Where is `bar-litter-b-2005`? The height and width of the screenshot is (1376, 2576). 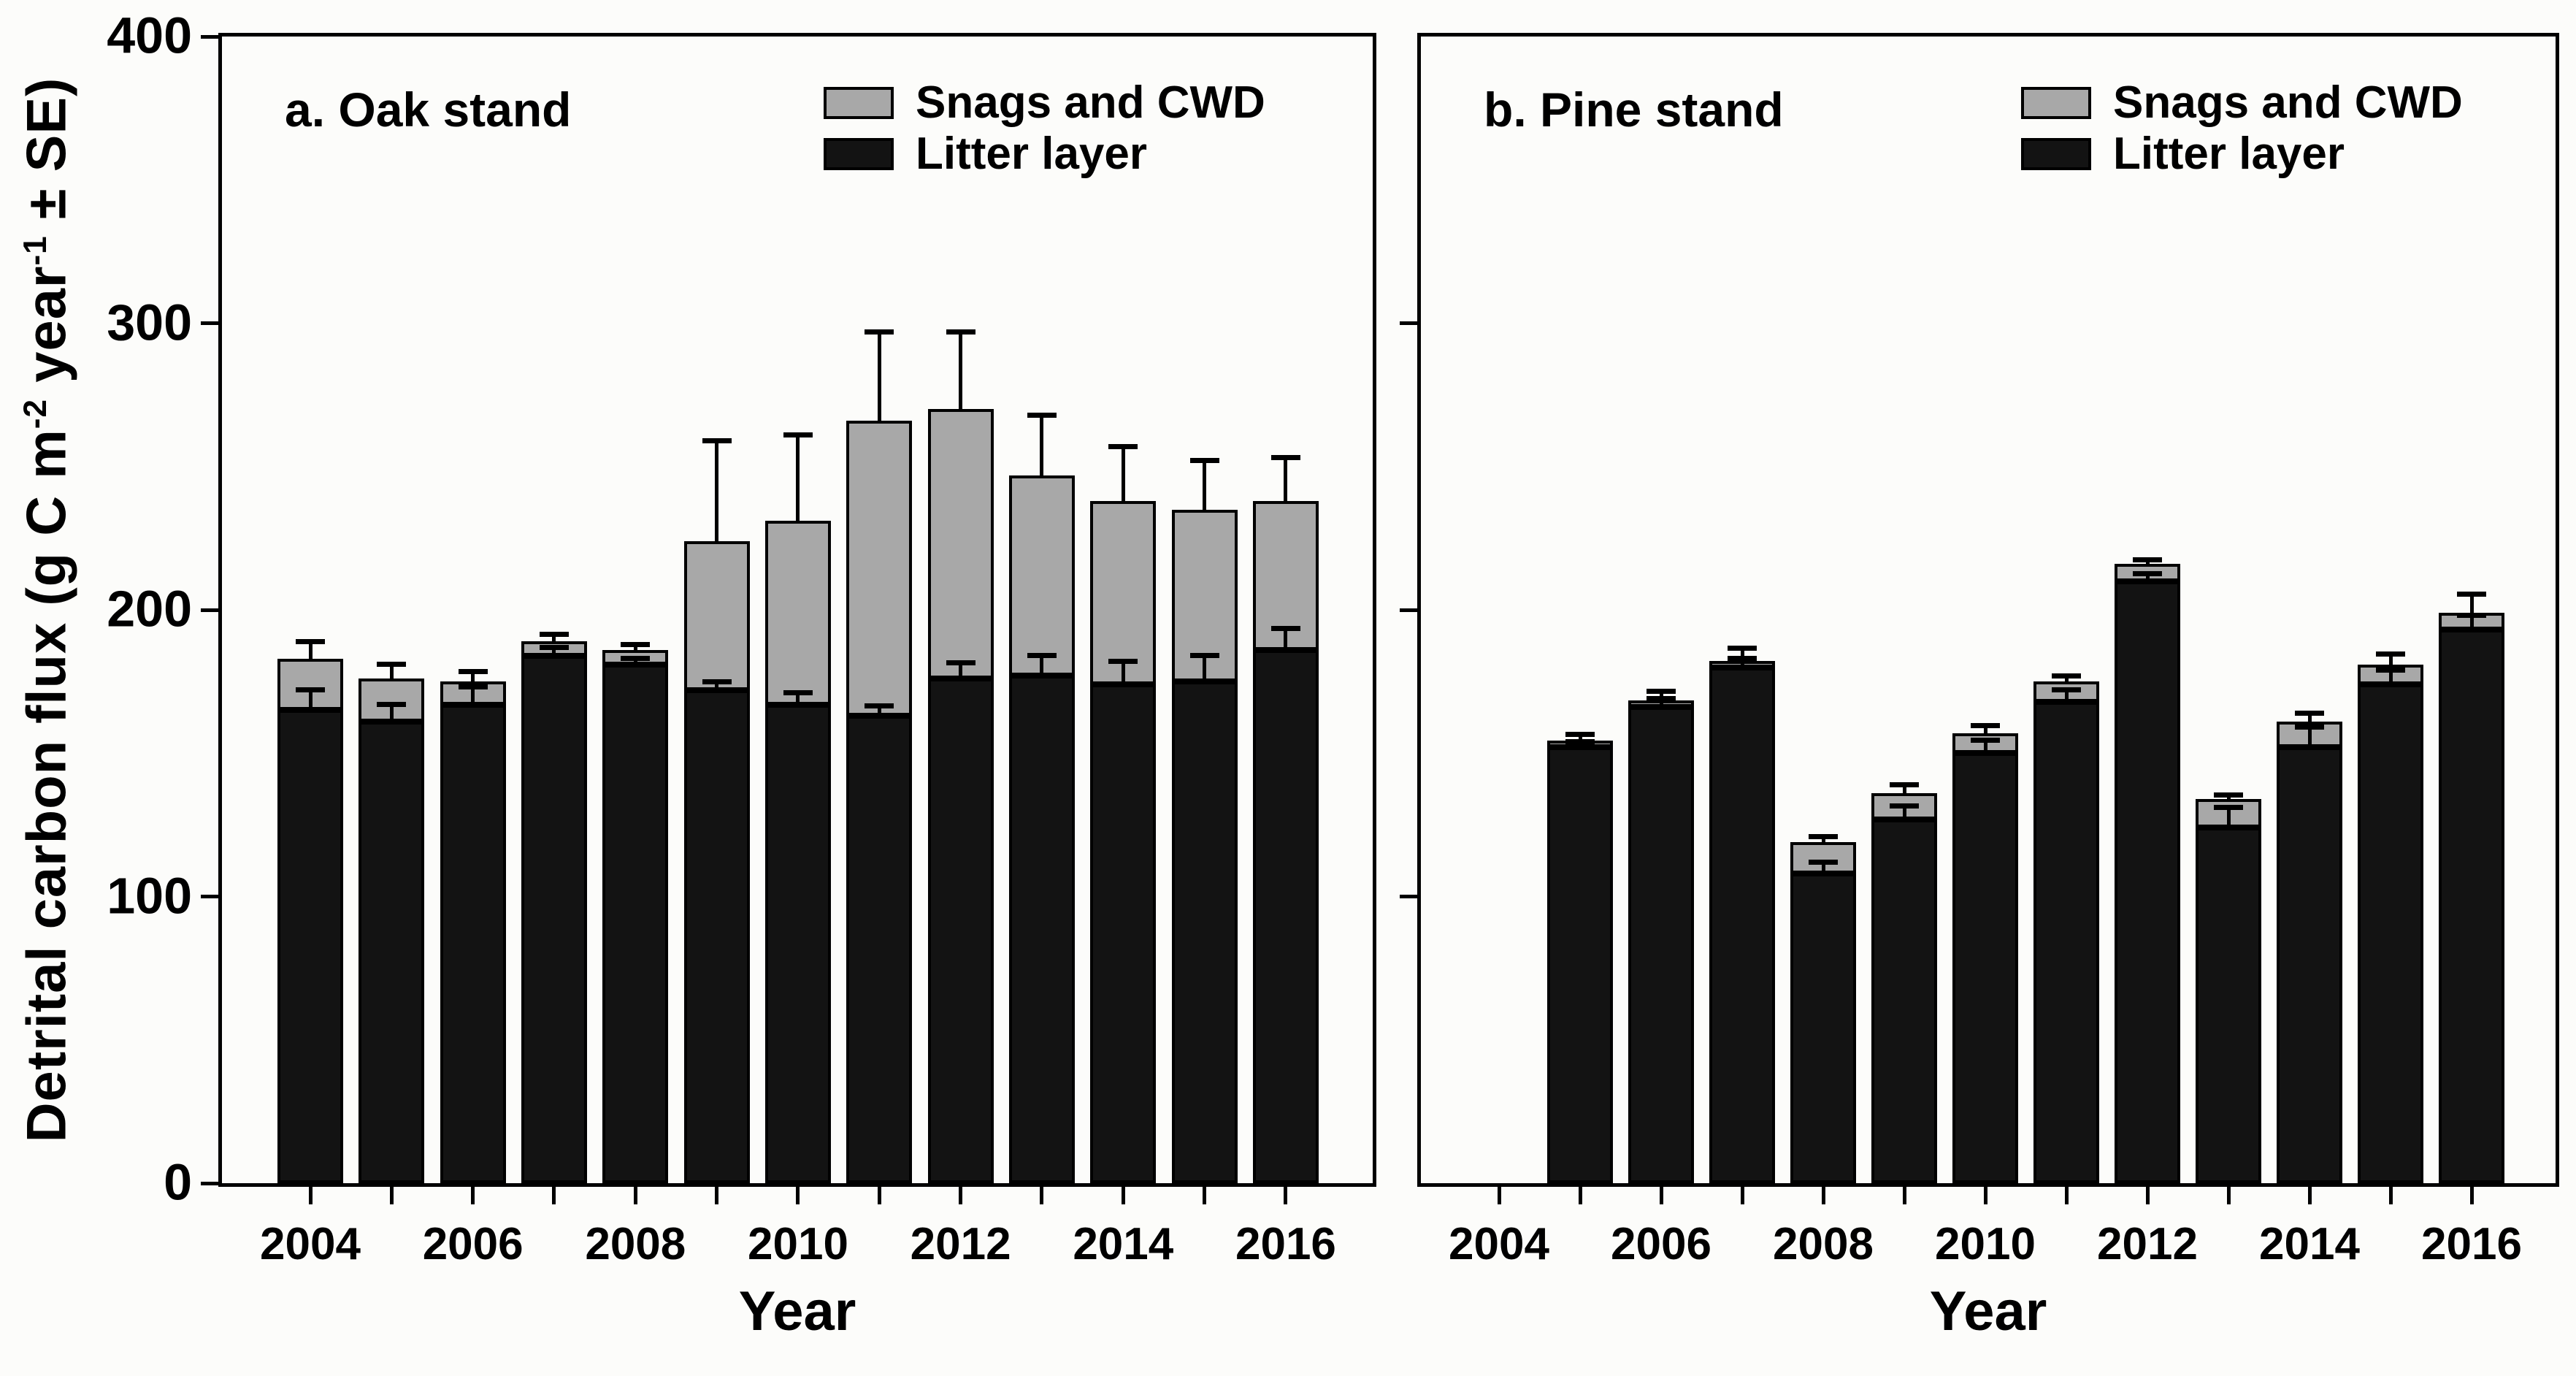
bar-litter-b-2005 is located at coordinates (1580, 965).